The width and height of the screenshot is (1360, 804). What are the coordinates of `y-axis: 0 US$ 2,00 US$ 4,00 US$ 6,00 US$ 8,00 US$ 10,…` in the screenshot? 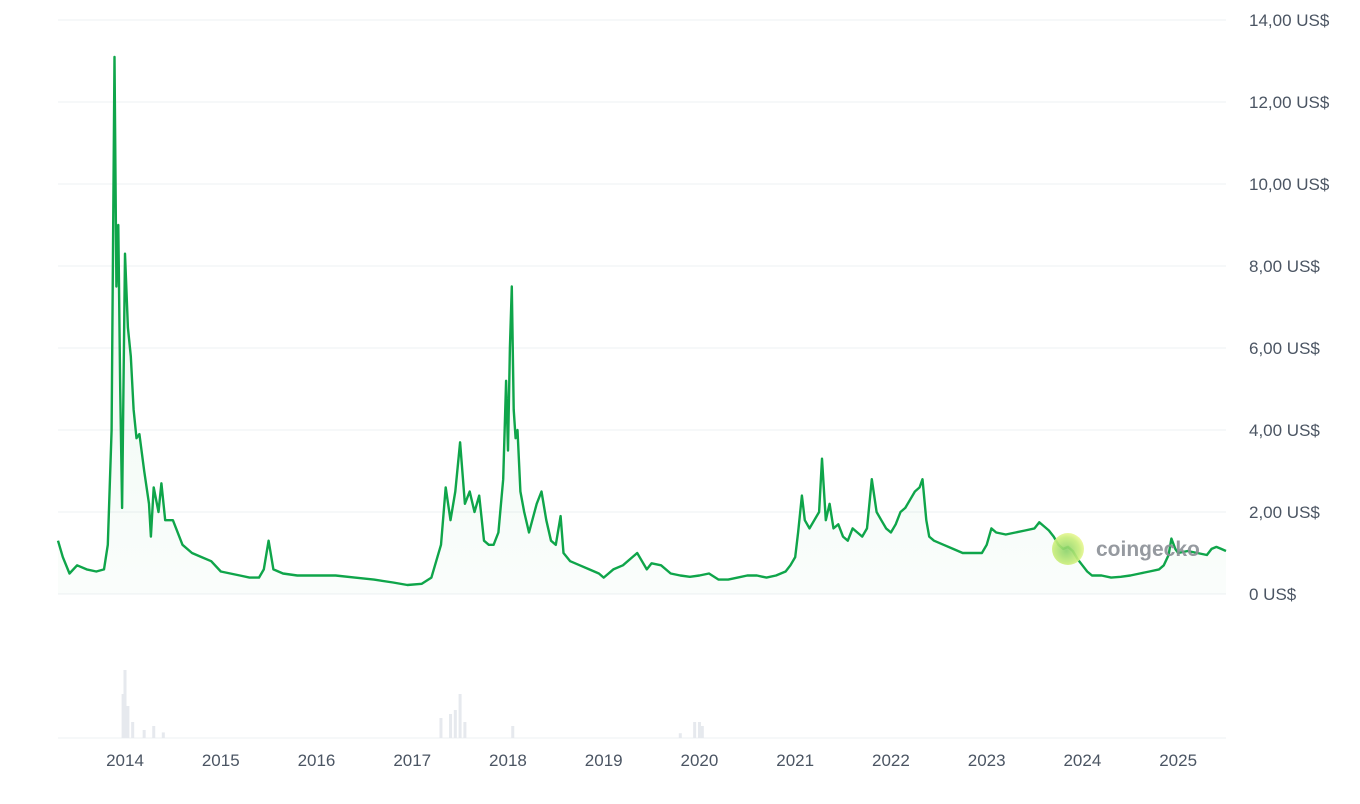 It's located at (1289, 307).